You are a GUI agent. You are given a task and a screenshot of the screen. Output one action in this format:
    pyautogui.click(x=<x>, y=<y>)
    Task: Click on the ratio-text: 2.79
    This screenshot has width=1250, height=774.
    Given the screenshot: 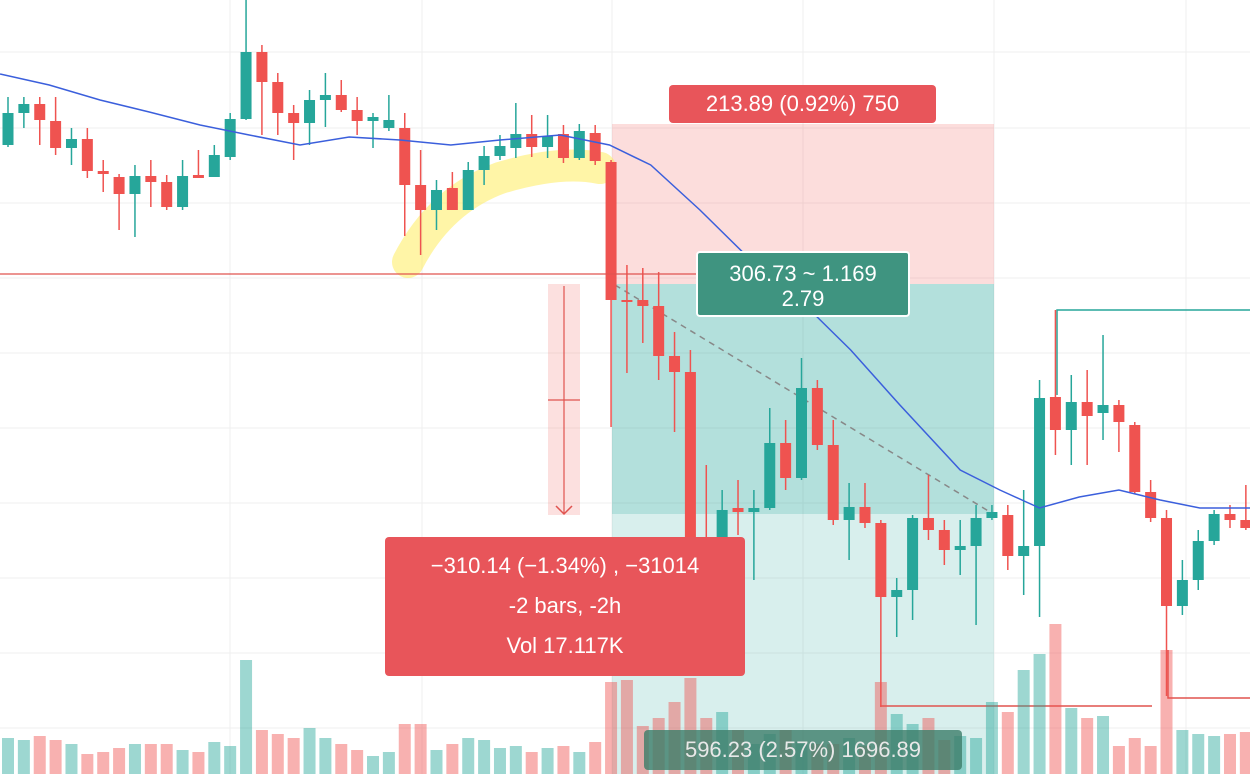 What is the action you would take?
    pyautogui.click(x=803, y=299)
    